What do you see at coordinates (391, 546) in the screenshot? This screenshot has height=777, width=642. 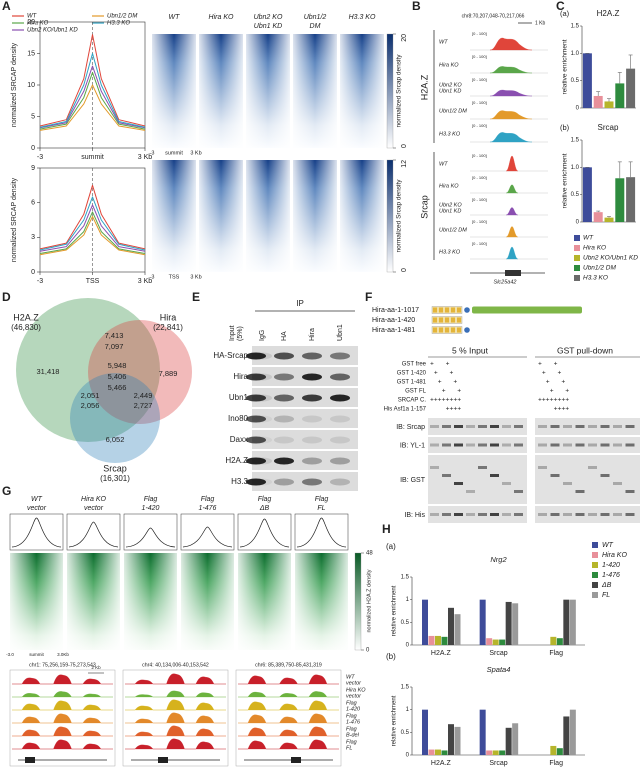 I see `chart-label: (a)` at bounding box center [391, 546].